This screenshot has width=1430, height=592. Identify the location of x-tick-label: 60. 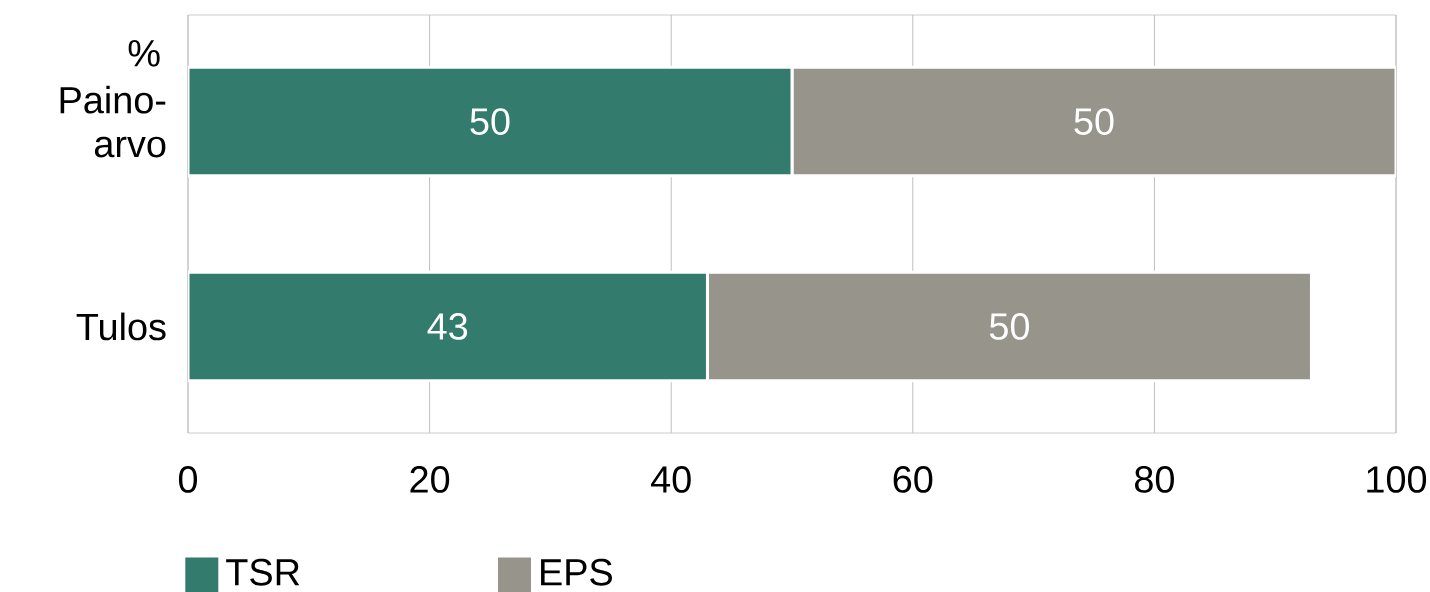
(913, 479).